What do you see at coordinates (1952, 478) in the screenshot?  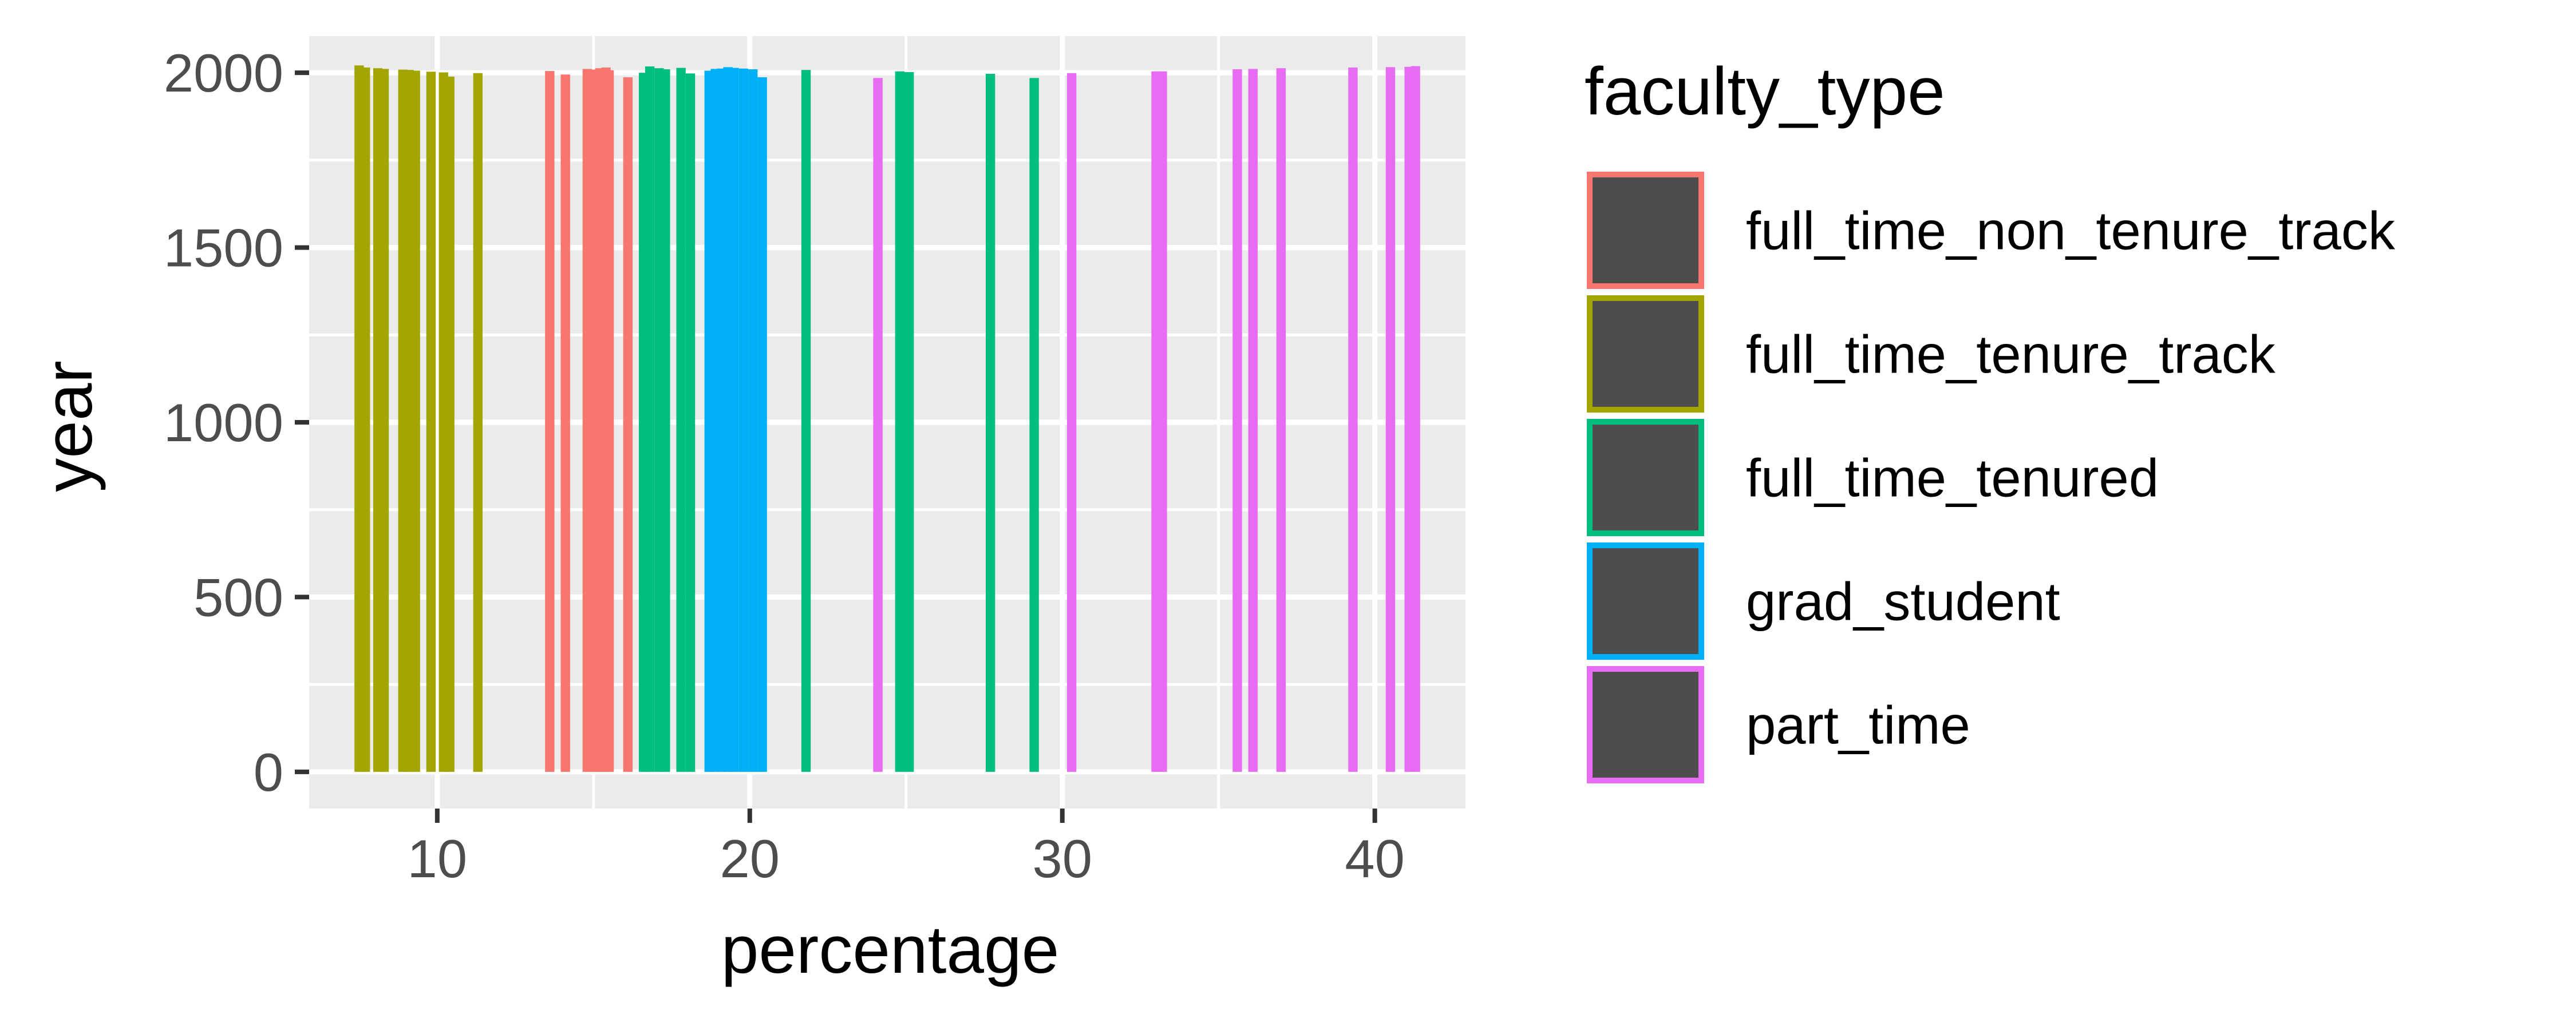 I see `legend-label-full_time_tenured: full_time_tenured` at bounding box center [1952, 478].